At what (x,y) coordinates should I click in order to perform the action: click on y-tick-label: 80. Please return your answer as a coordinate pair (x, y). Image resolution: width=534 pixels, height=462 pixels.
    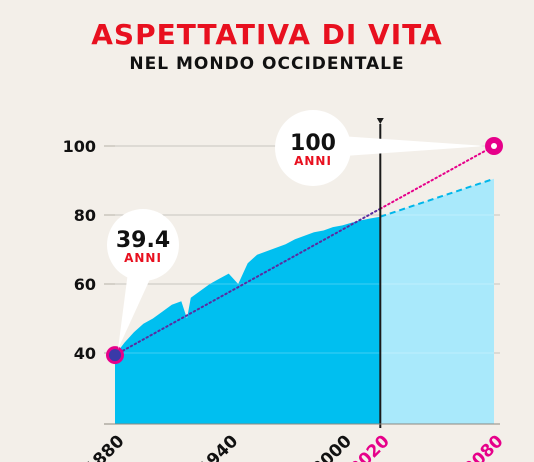
    Looking at the image, I should click on (85, 215).